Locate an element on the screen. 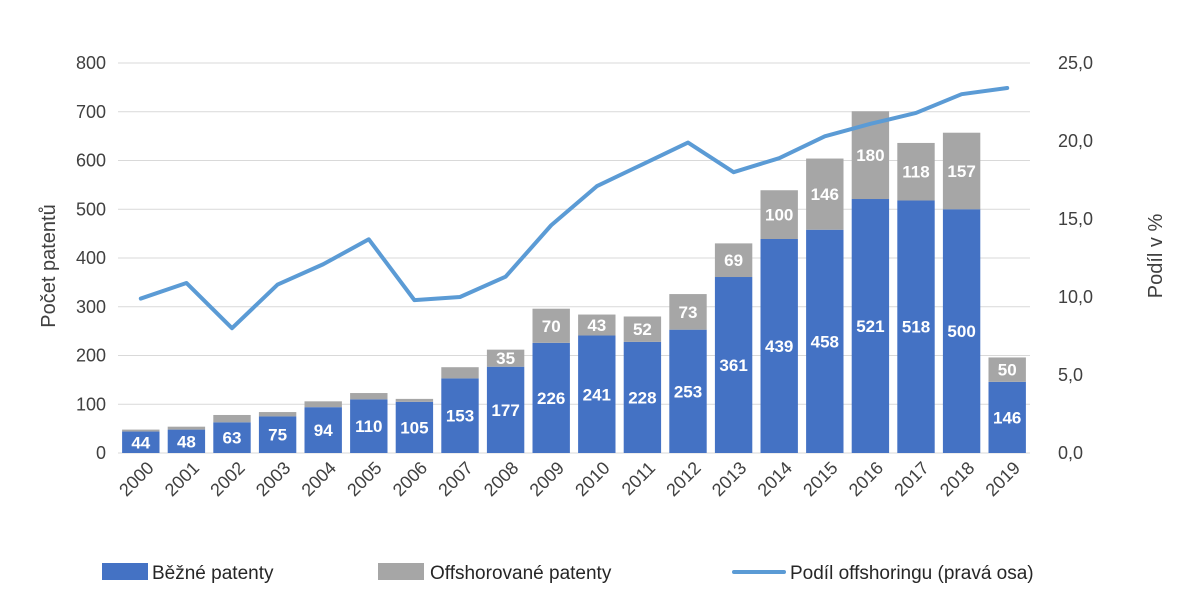 This screenshot has width=1182, height=612. left-tick-label: 800 is located at coordinates (91, 63).